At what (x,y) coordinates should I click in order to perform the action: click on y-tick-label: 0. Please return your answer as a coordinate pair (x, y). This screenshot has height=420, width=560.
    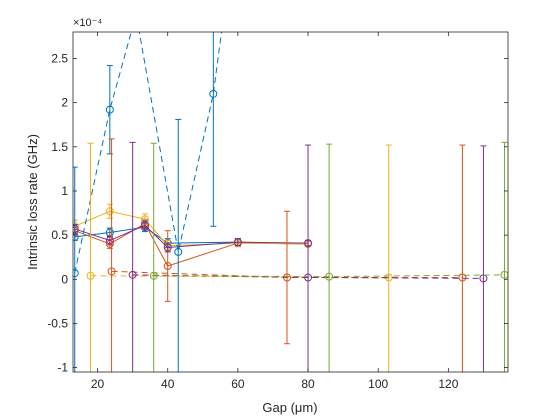
    Looking at the image, I should click on (64, 279).